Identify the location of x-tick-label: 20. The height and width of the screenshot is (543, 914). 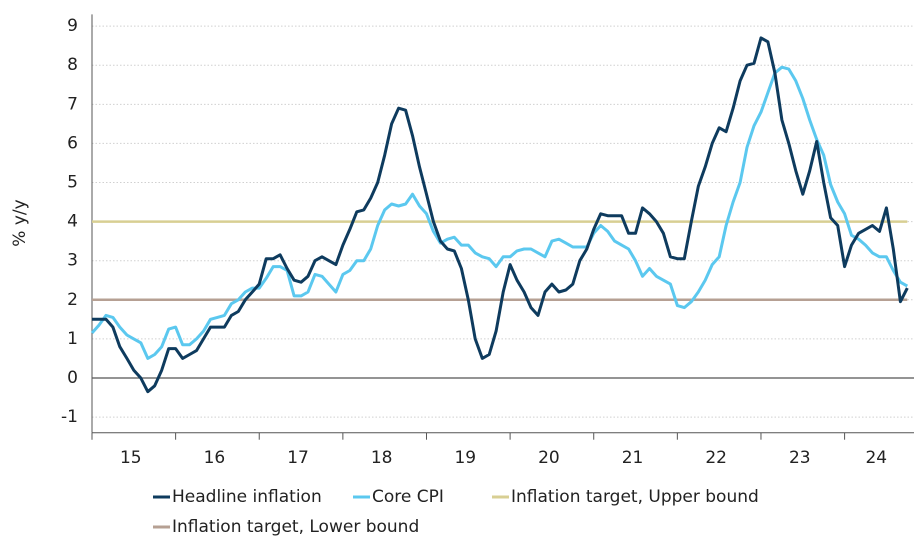
(549, 458).